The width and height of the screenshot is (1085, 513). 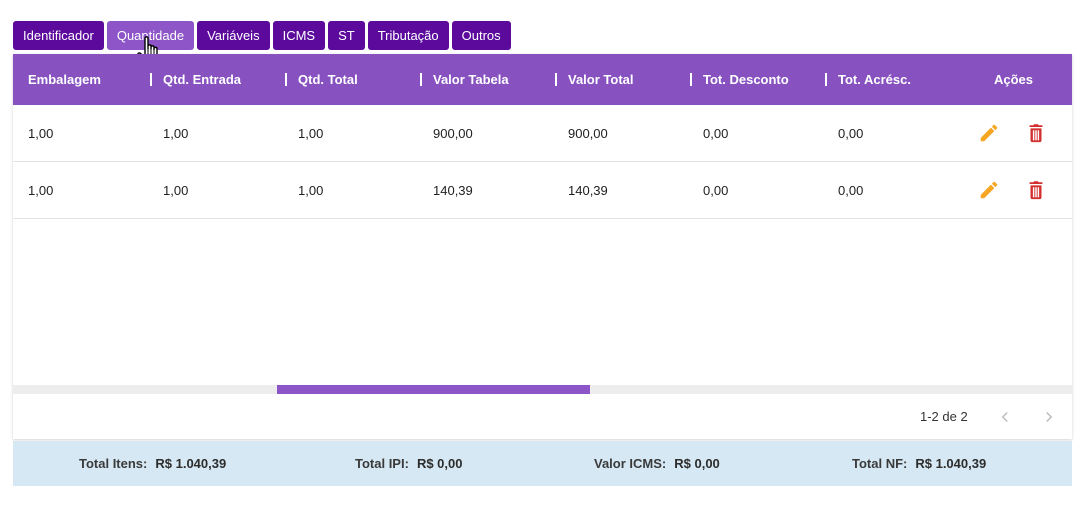 I want to click on pagination-label: 1-2 de 2, so click(x=944, y=416).